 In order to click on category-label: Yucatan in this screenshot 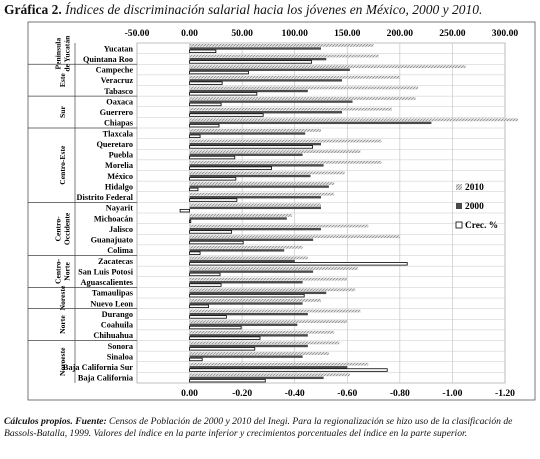, I will do `click(119, 48)`.